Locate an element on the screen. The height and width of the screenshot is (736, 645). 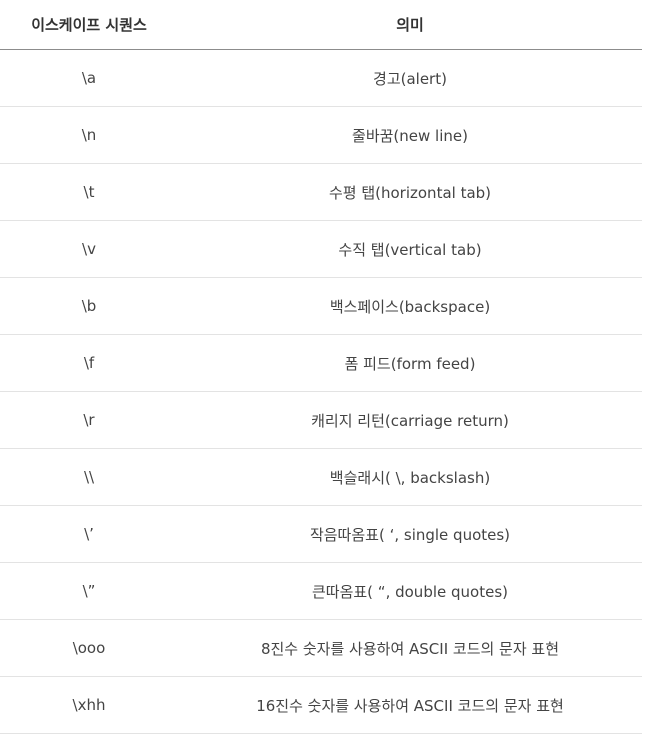
sequence-cell: \n is located at coordinates (89, 135).